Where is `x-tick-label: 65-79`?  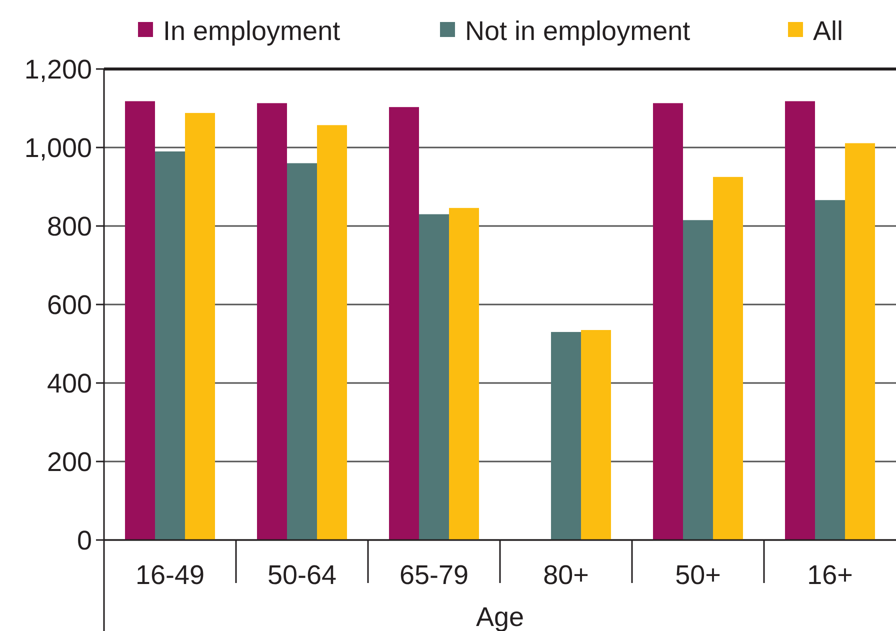
x-tick-label: 65-79 is located at coordinates (434, 575).